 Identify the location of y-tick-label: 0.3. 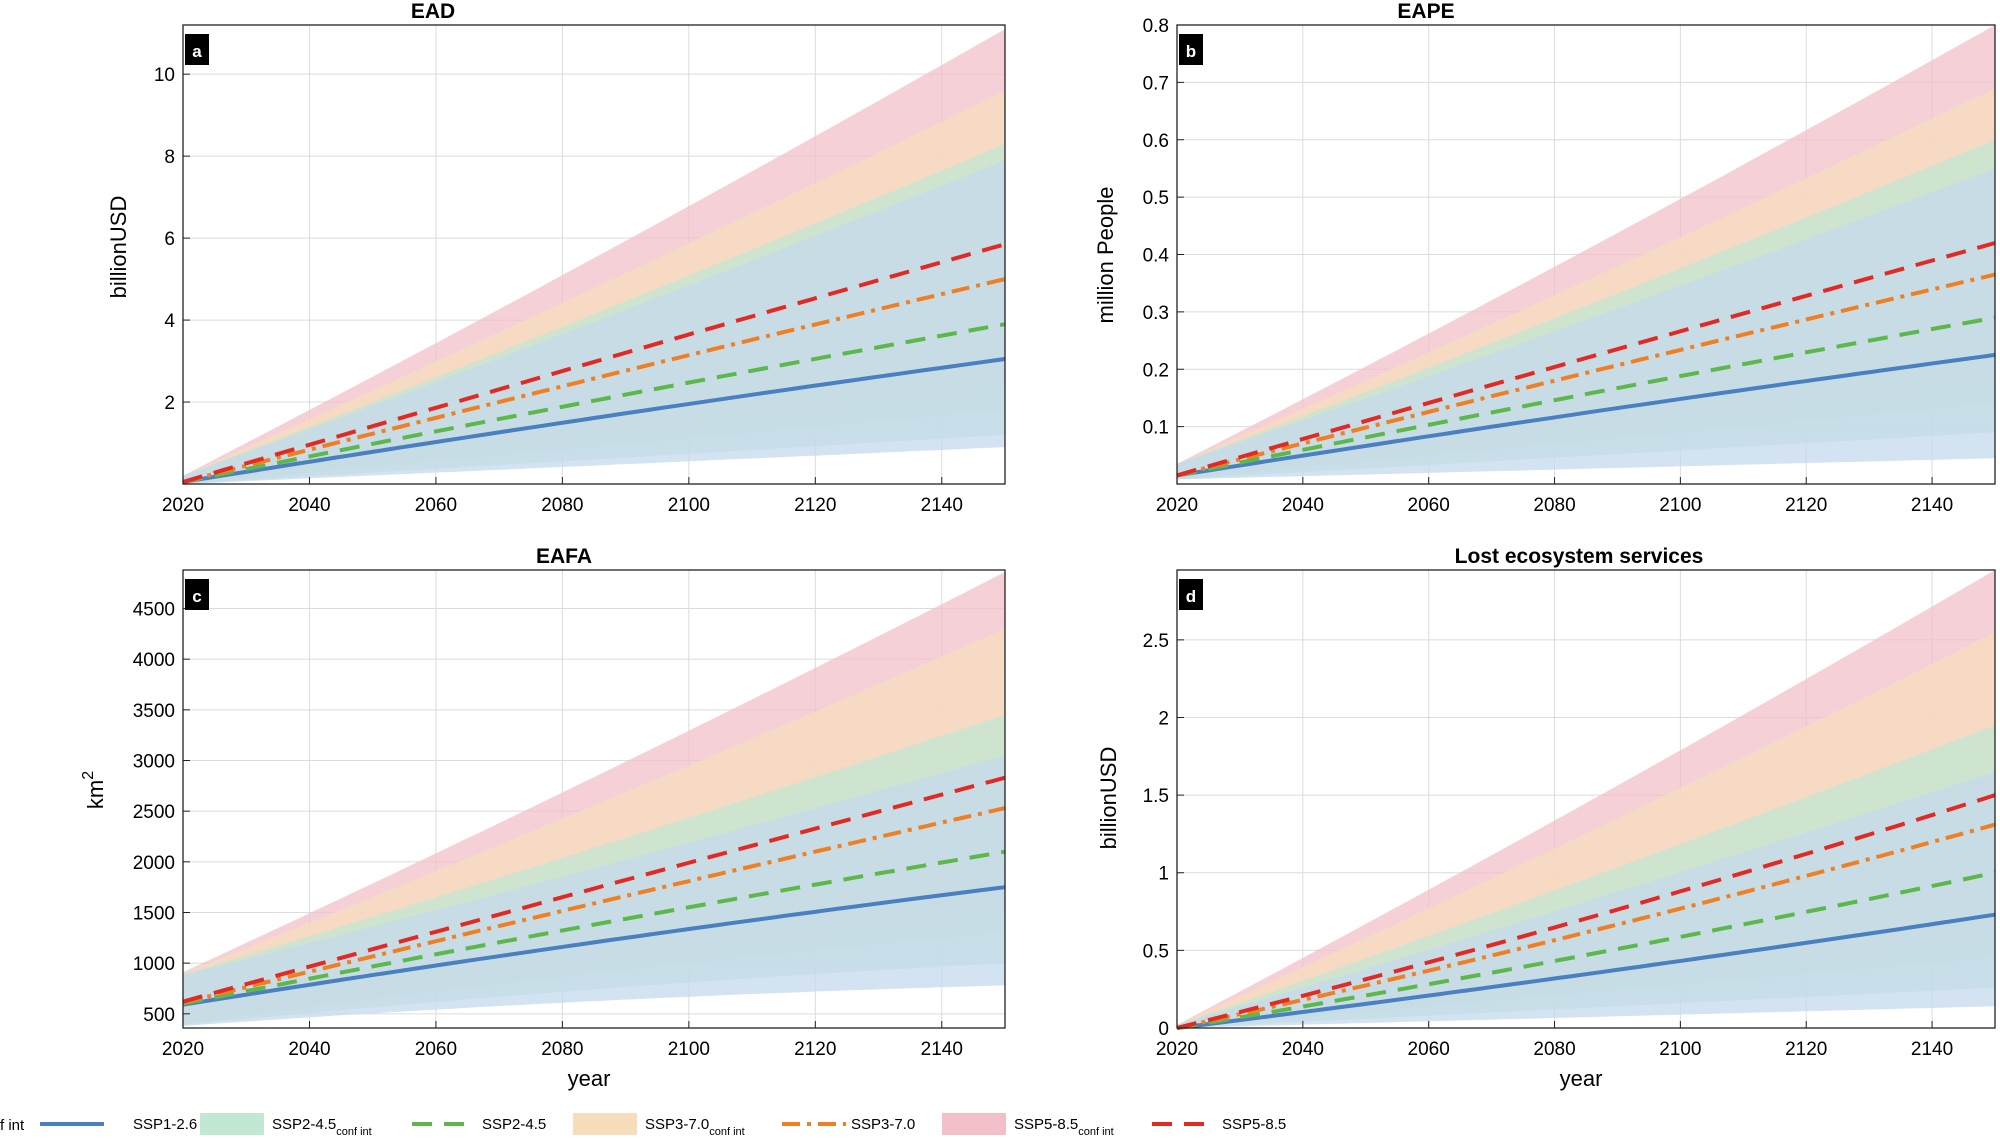
(1156, 313).